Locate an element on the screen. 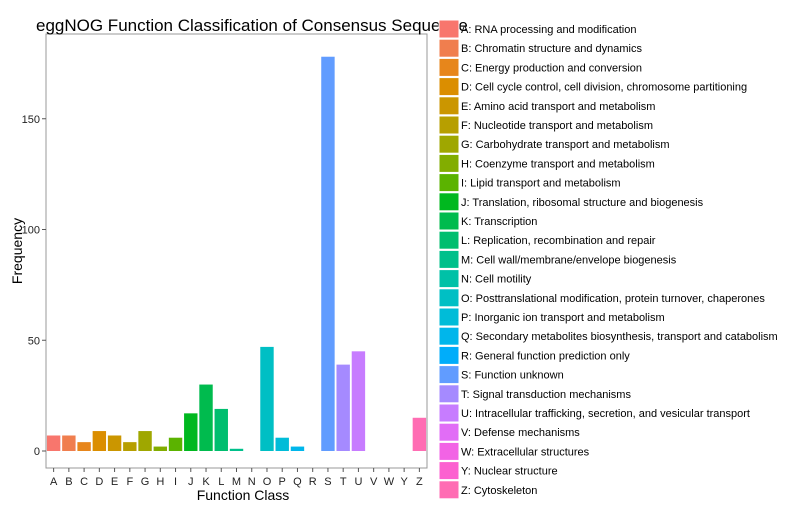  legend-key-G is located at coordinates (449, 144).